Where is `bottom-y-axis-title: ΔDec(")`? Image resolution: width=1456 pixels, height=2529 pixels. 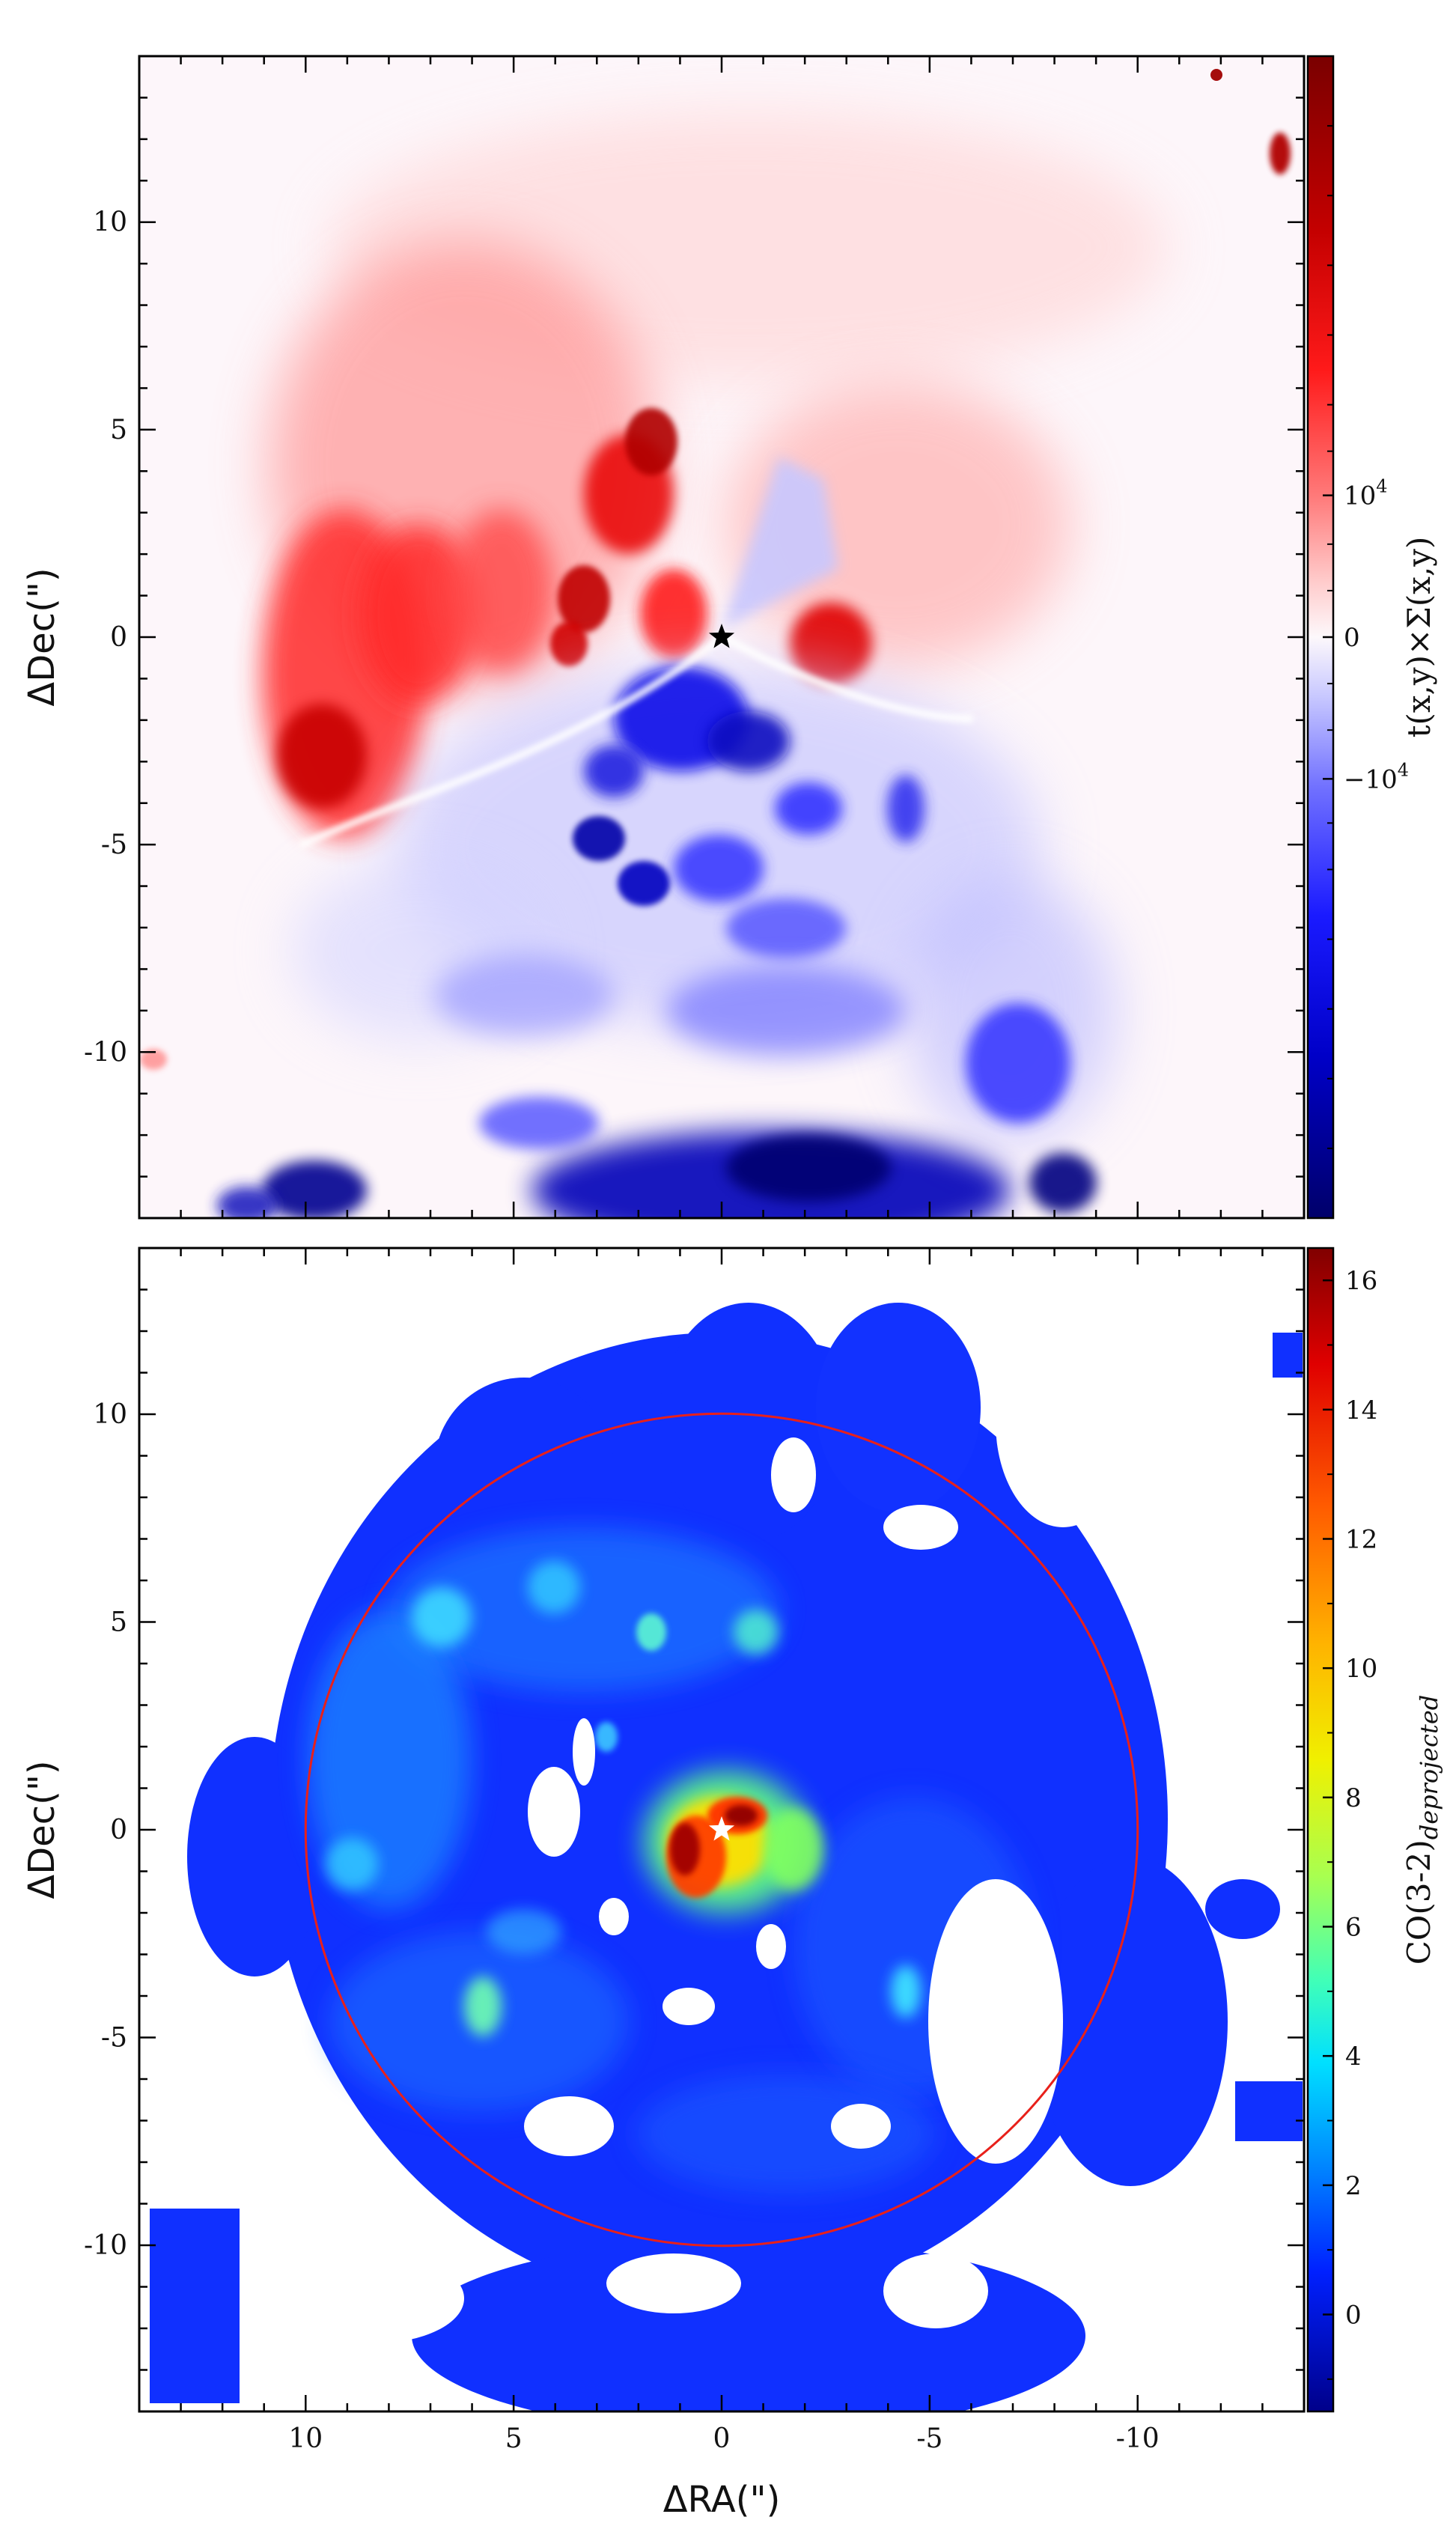 bottom-y-axis-title: ΔDec(") is located at coordinates (42, 1829).